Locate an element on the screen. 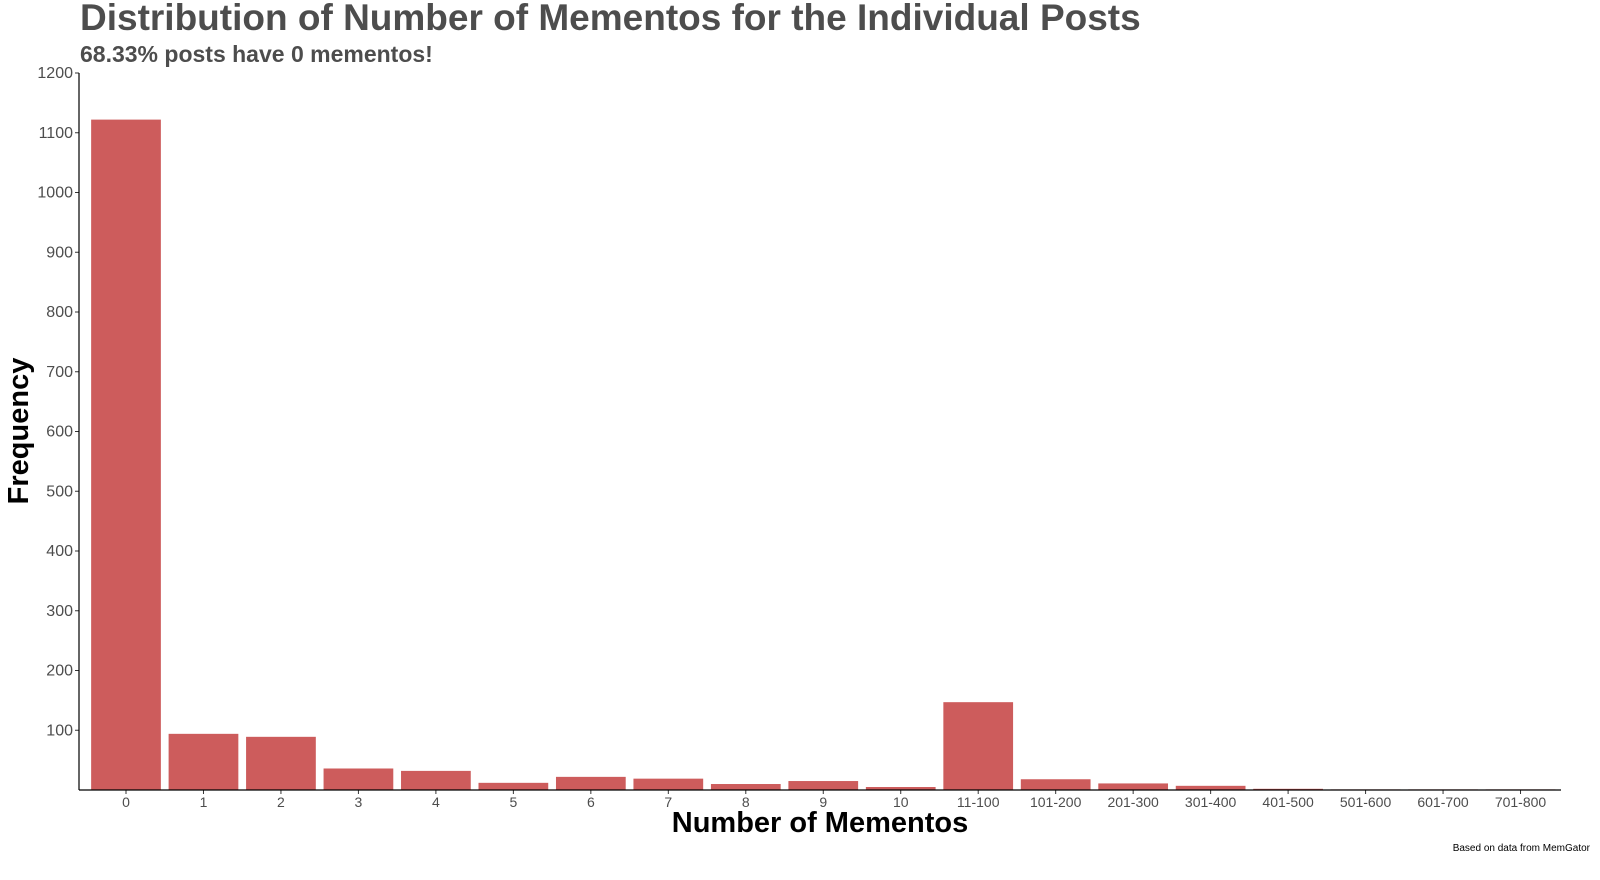 This screenshot has height=880, width=1600. x-tick-label: 401-500 is located at coordinates (1288, 802).